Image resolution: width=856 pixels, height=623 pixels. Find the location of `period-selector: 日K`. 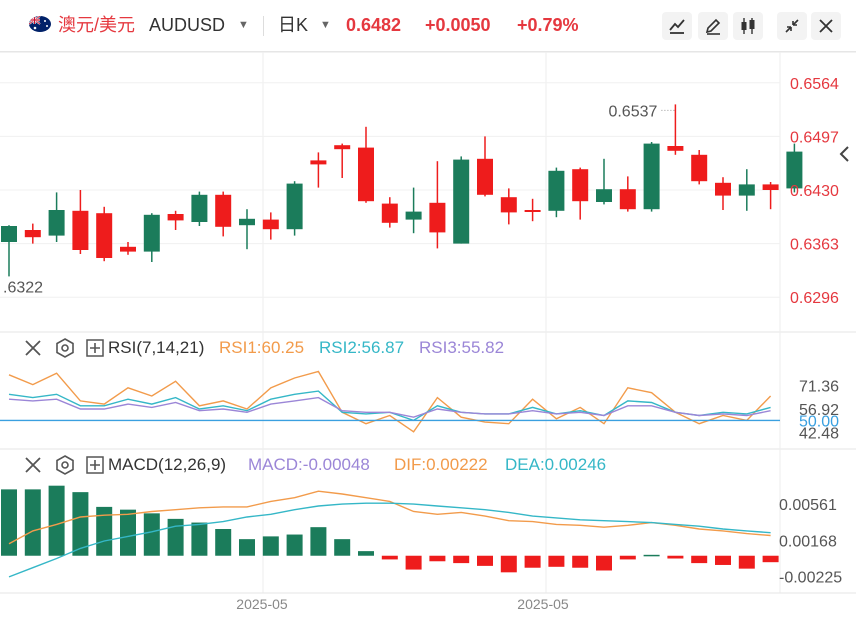

period-selector: 日K is located at coordinates (293, 25).